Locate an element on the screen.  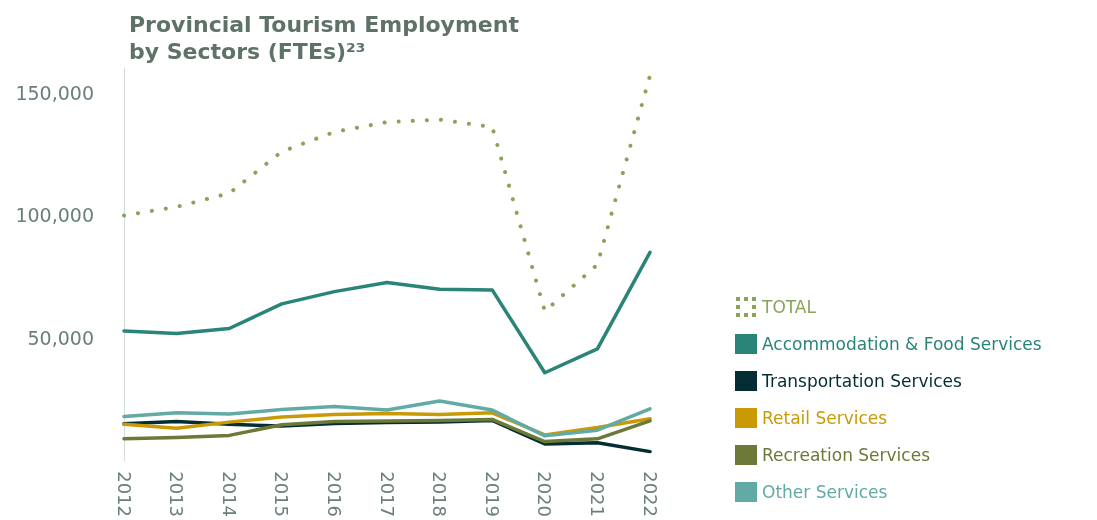
legend-label: Accommodation & Food Services is located at coordinates (902, 344).